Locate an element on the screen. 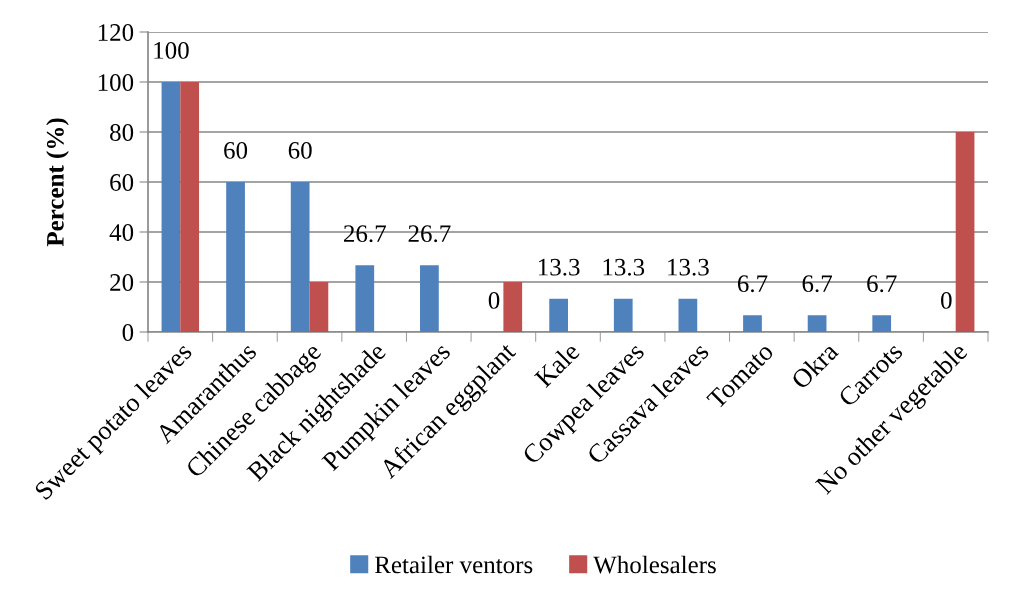 The height and width of the screenshot is (593, 1015). y-tick-label: 120 is located at coordinates (116, 32).